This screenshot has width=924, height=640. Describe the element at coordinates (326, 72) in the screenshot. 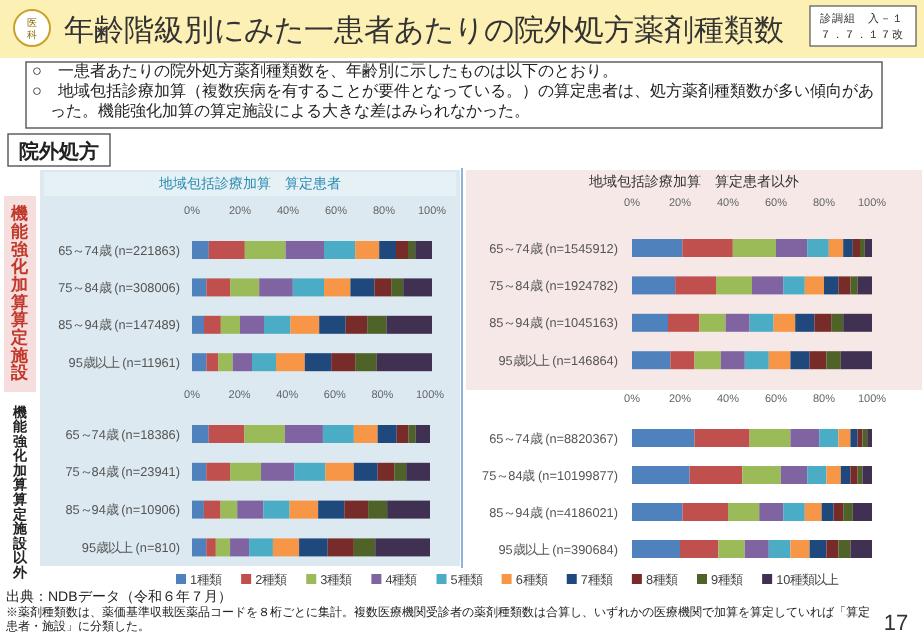

I see `text: ○ 一患者あたりの院外処方薬剤種類数を、年齢別に示したものは以下のとおり。` at that location.